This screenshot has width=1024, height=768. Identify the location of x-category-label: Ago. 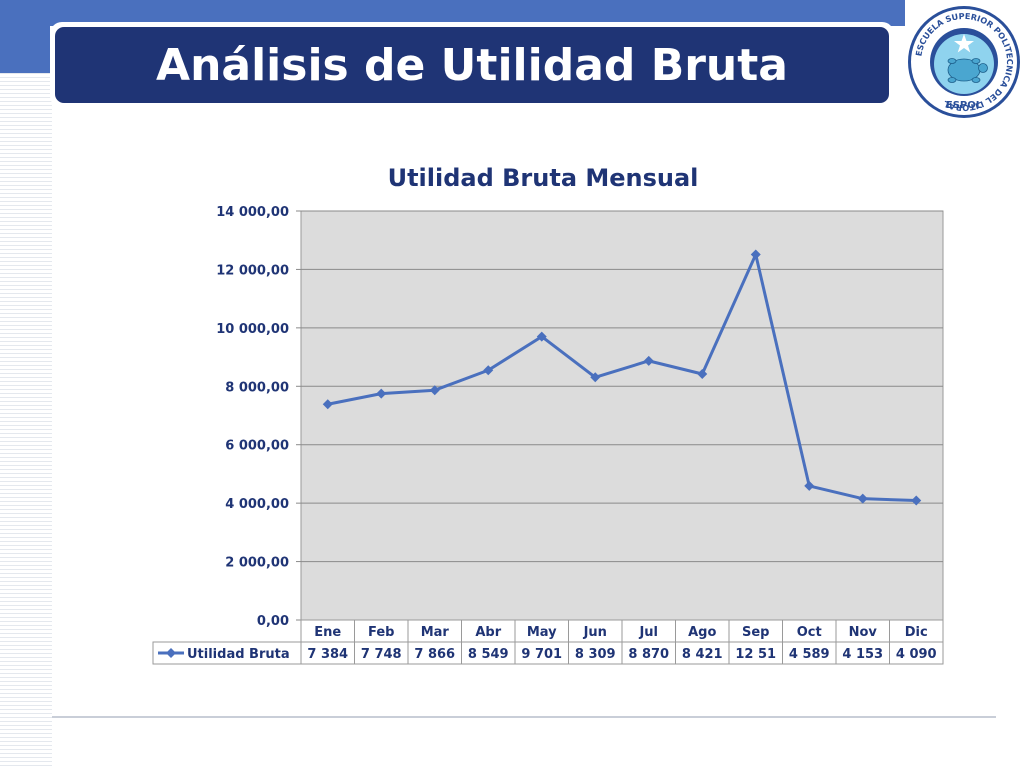
(702, 632).